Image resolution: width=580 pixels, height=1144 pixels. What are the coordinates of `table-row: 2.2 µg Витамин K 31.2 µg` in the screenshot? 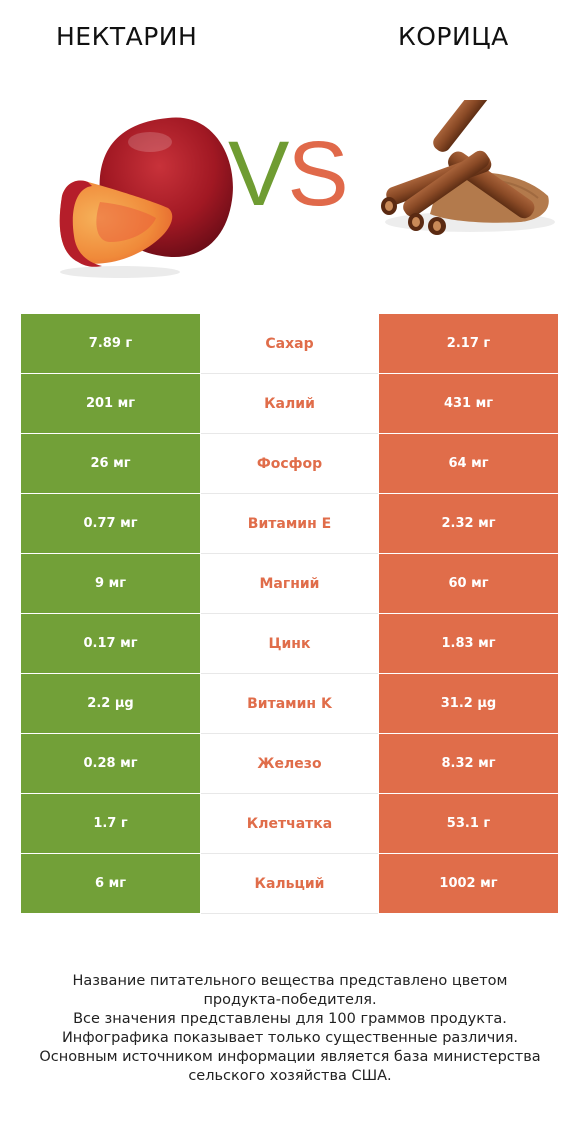 It's located at (289, 704).